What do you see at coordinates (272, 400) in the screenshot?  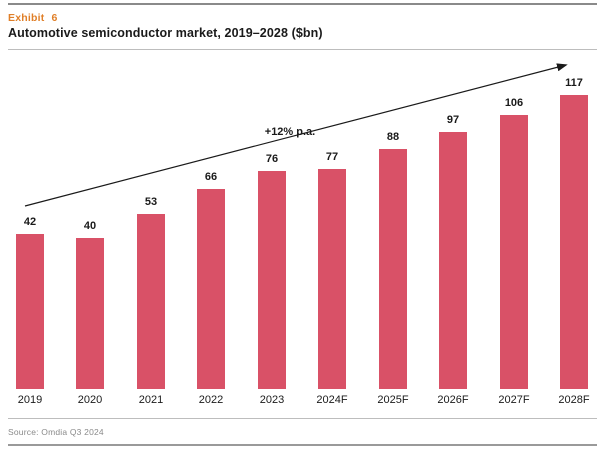 I see `bar-category-label: 2023` at bounding box center [272, 400].